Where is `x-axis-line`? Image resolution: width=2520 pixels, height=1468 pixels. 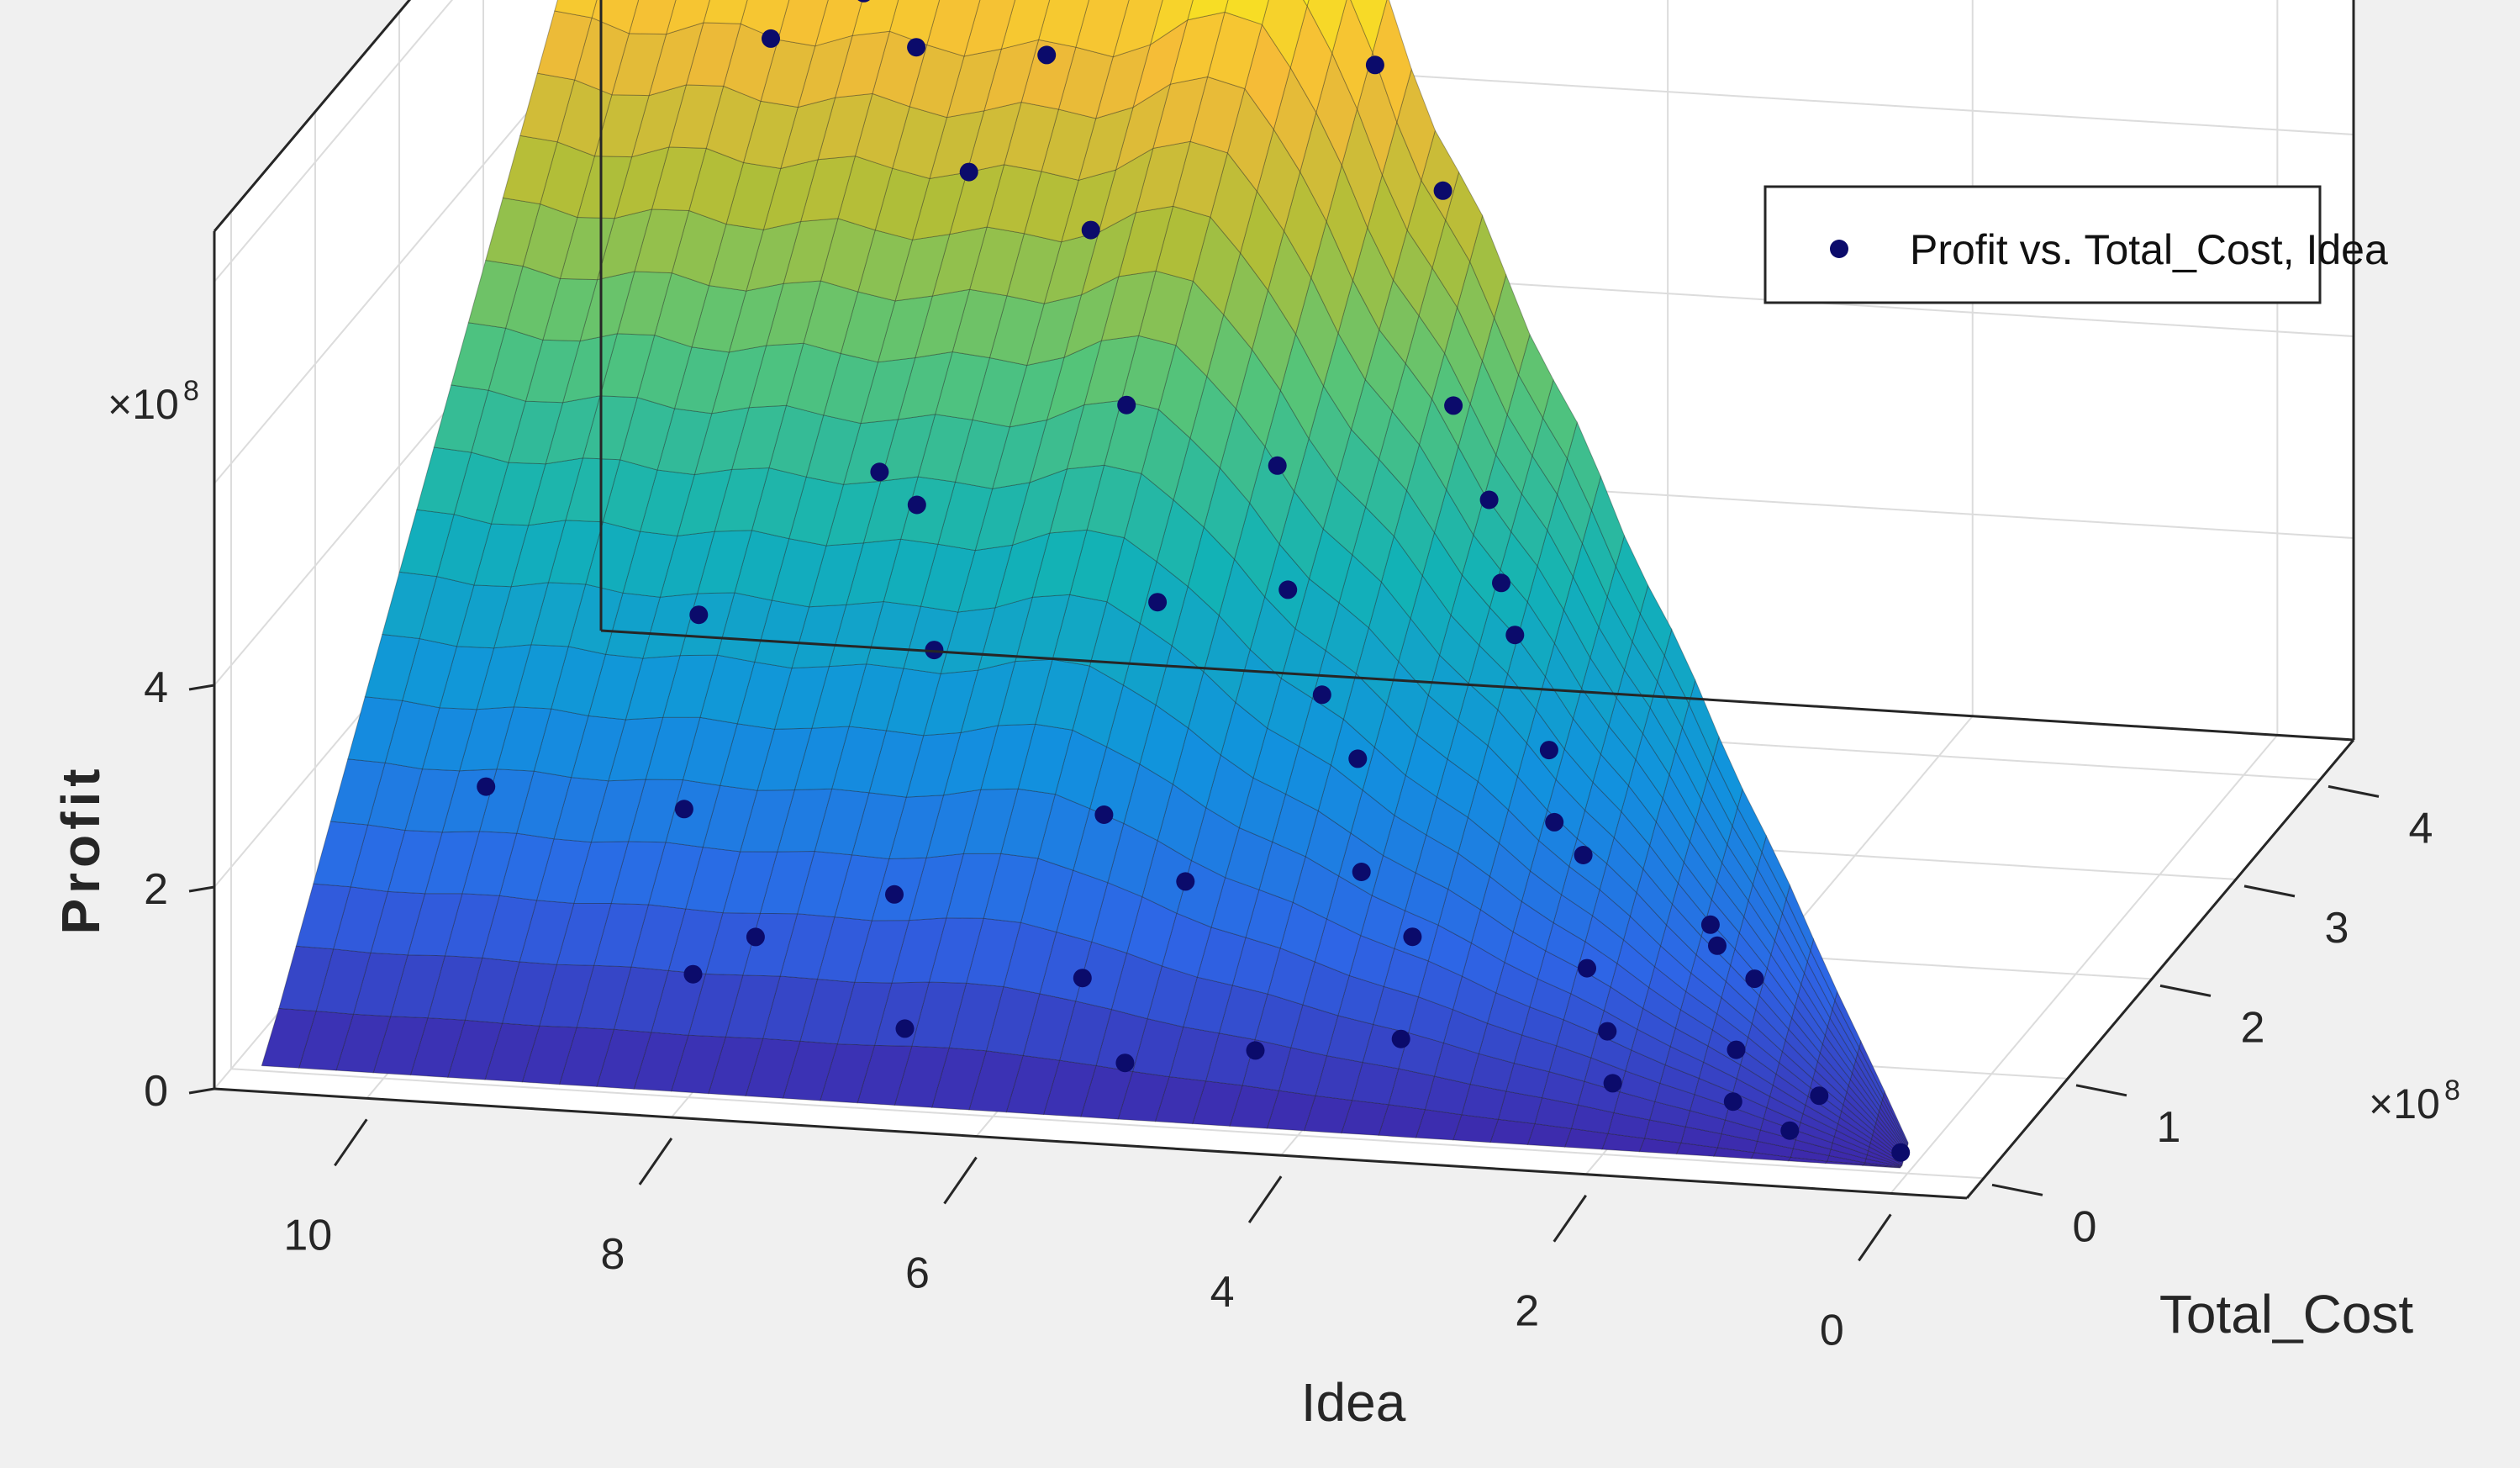 x-axis-line is located at coordinates (1091, 1143).